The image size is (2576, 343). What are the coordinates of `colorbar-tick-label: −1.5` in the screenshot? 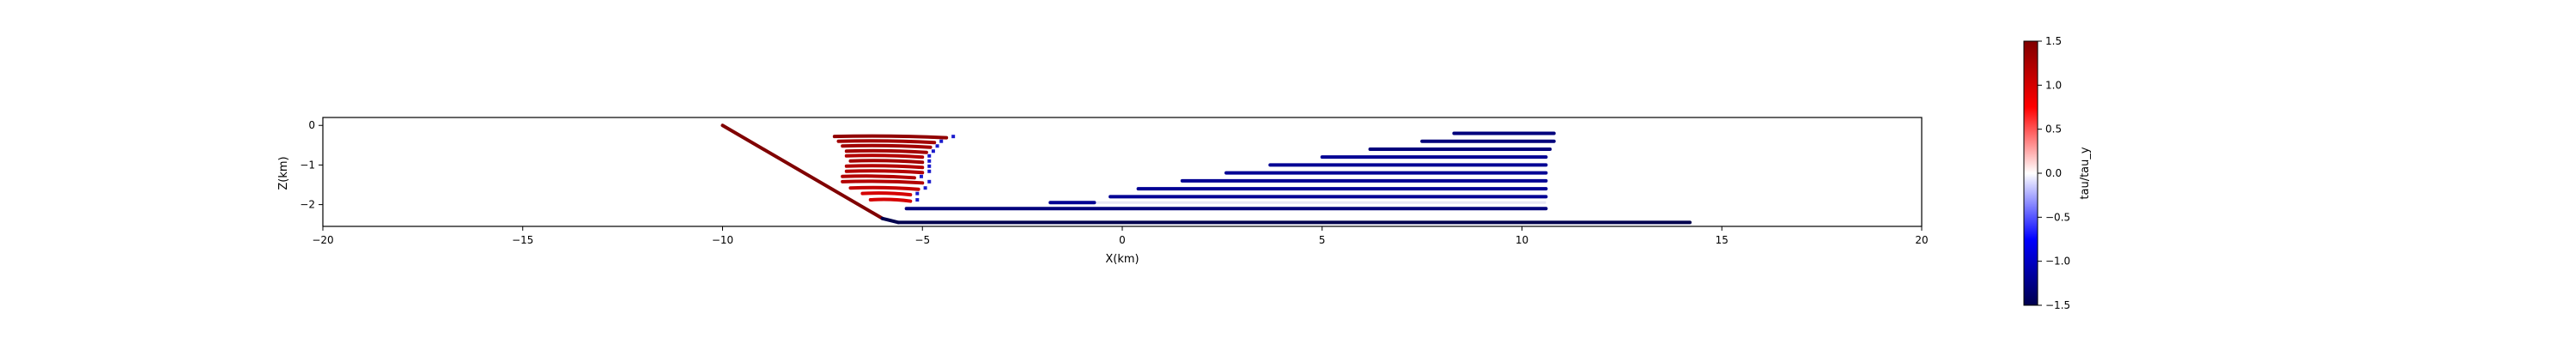 It's located at (2057, 305).